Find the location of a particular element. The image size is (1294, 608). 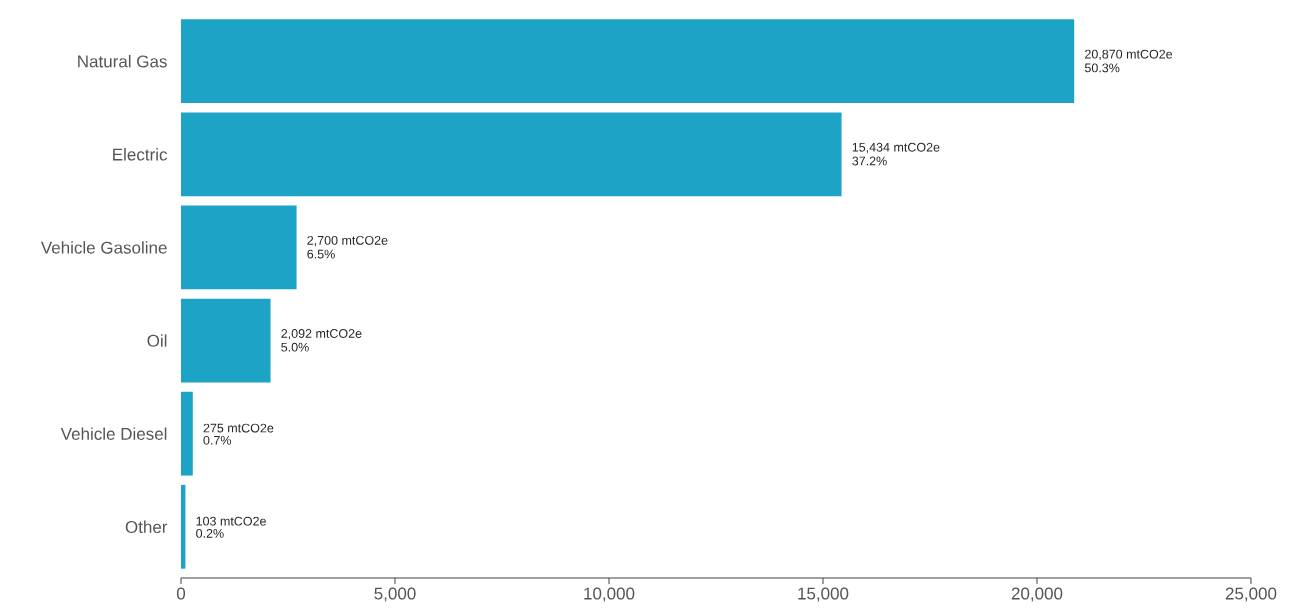

annotation: 50.3% is located at coordinates (1102, 68).